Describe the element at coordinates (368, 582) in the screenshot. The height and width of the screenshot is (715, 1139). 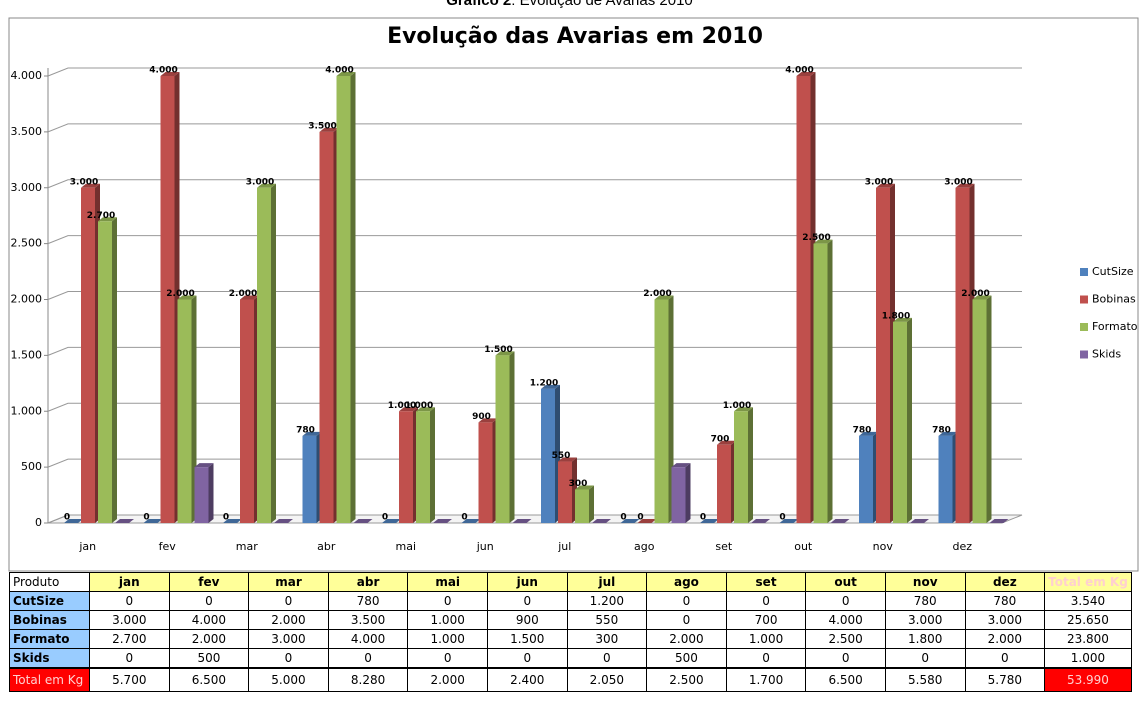
I see `header-cell: abr` at that location.